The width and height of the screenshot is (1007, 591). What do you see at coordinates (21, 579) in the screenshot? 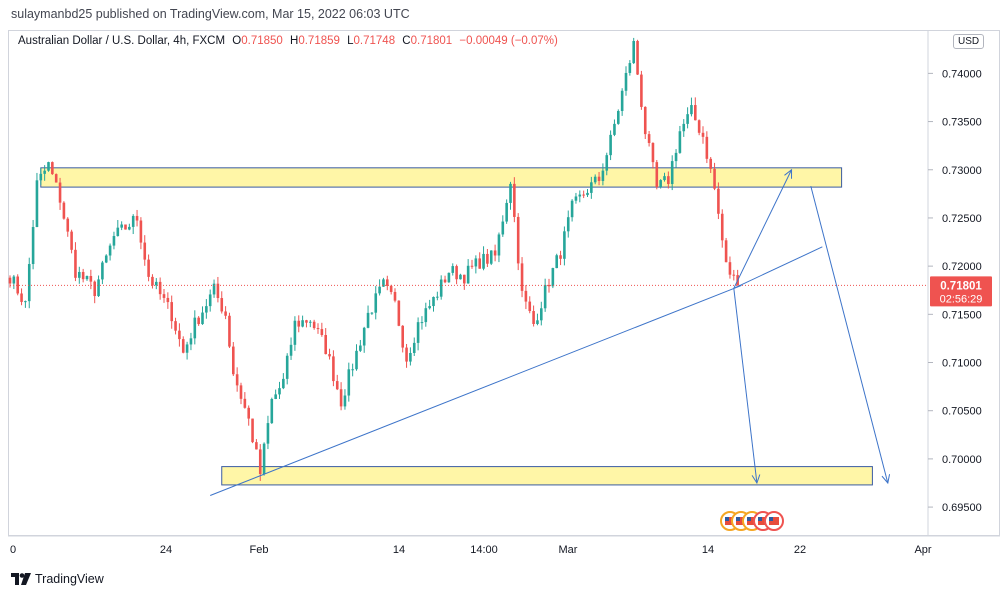
I see `tradingview-logo-icon` at bounding box center [21, 579].